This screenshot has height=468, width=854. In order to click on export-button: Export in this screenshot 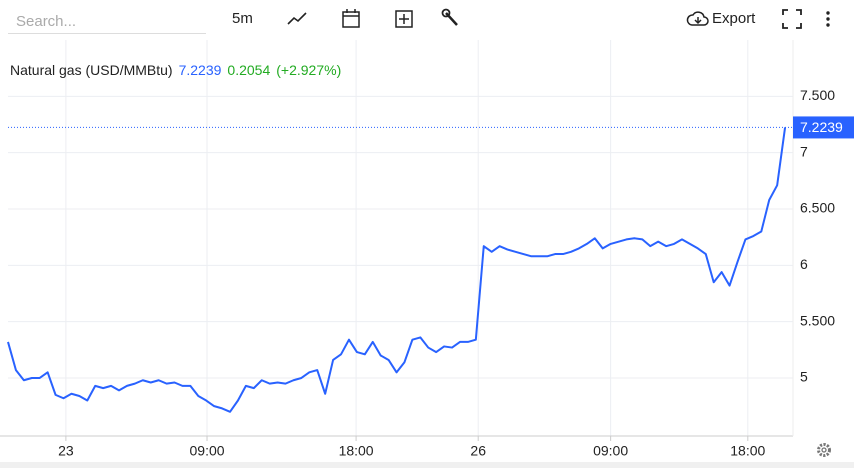, I will do `click(734, 18)`.